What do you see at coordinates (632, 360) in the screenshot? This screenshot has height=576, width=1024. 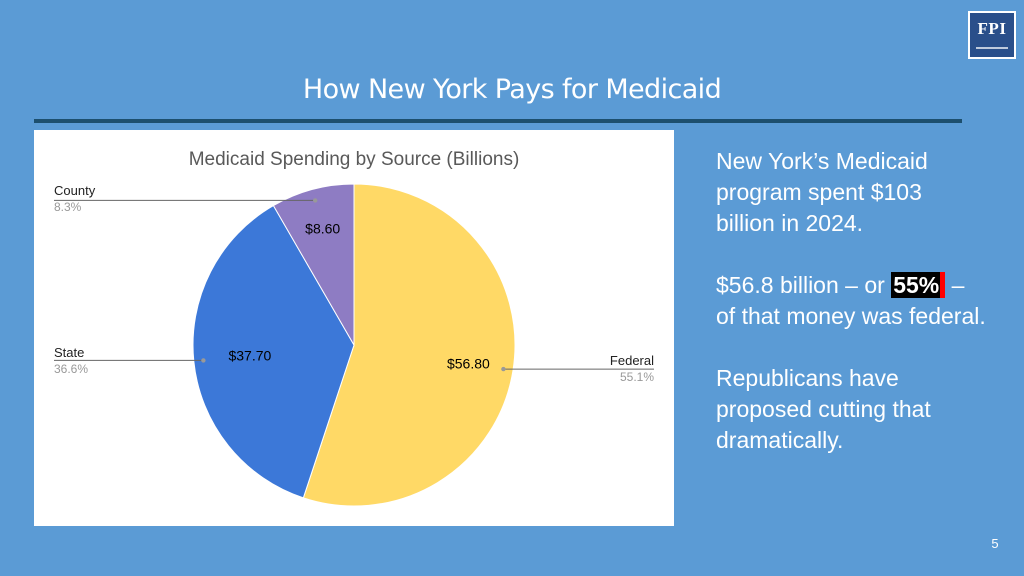 I see `category-label-federal: Federal` at bounding box center [632, 360].